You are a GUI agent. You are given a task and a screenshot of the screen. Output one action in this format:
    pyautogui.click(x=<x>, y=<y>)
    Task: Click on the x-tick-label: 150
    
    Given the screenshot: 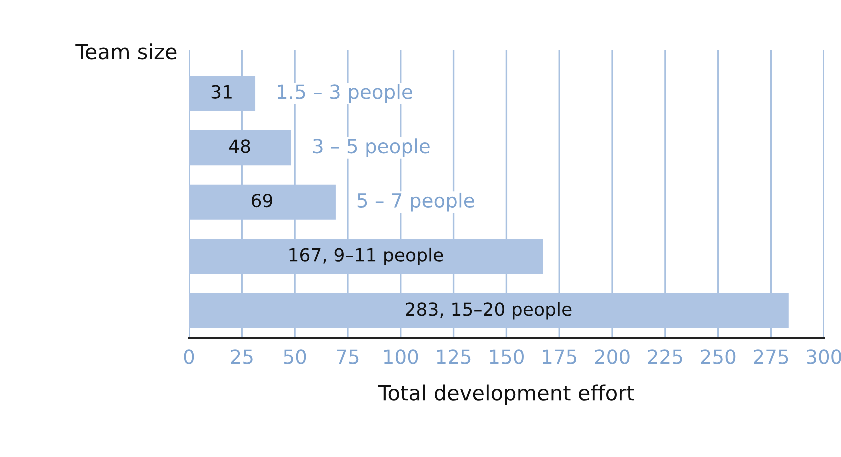 What is the action you would take?
    pyautogui.click(x=507, y=357)
    